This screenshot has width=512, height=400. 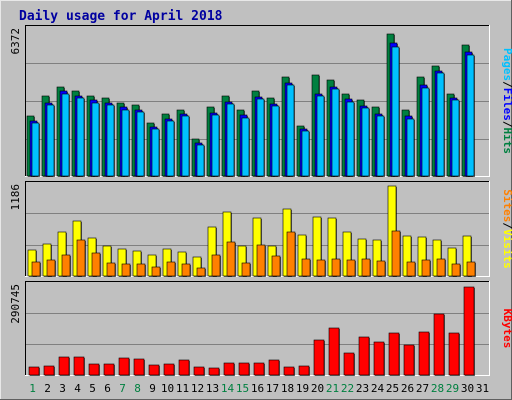 I want to click on x-tick-label: 20, so click(x=317, y=388).